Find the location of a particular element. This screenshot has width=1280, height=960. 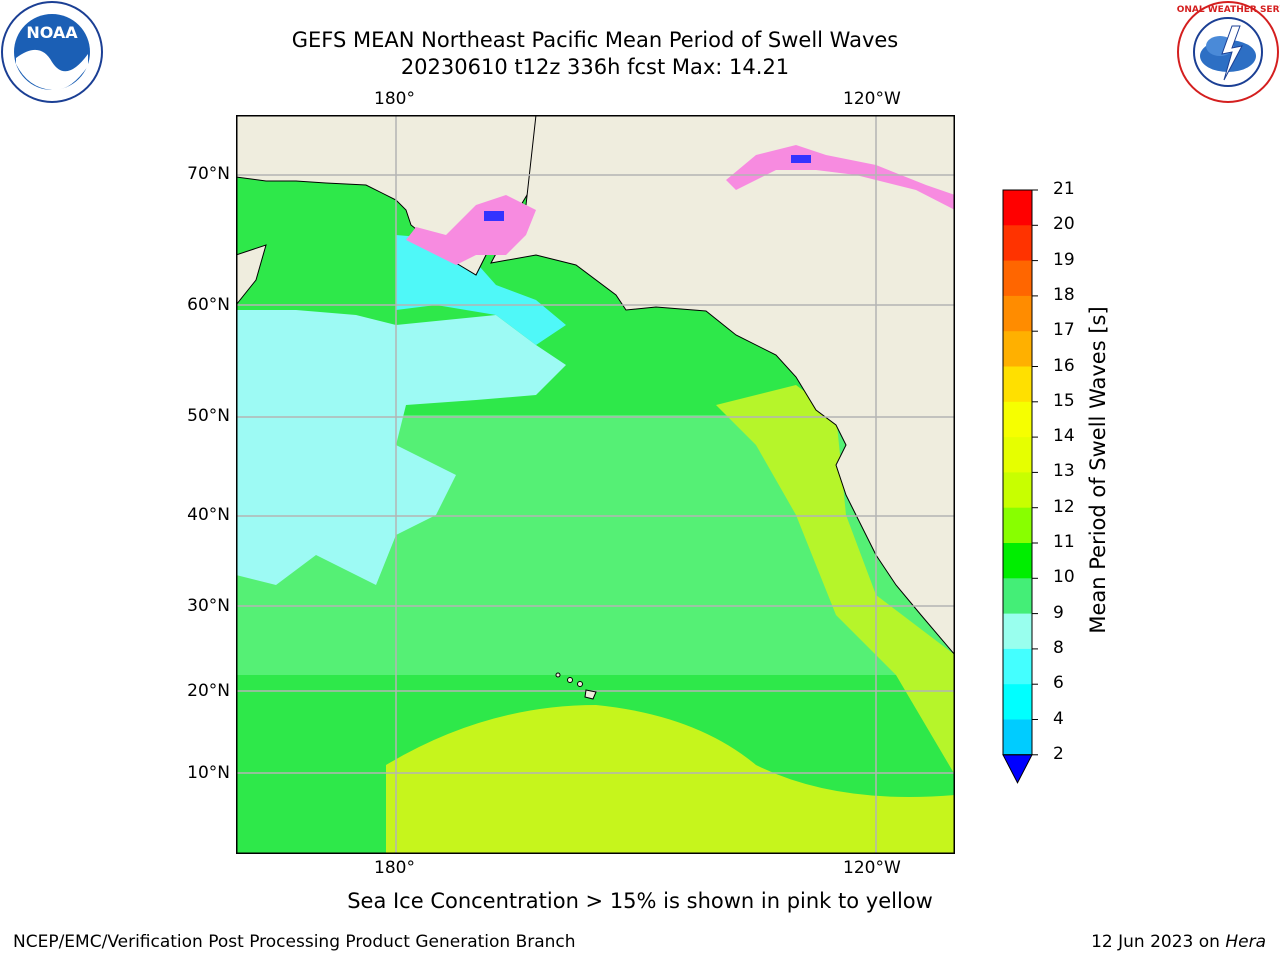

colorbar-tick-label: 15 is located at coordinates (1064, 400).